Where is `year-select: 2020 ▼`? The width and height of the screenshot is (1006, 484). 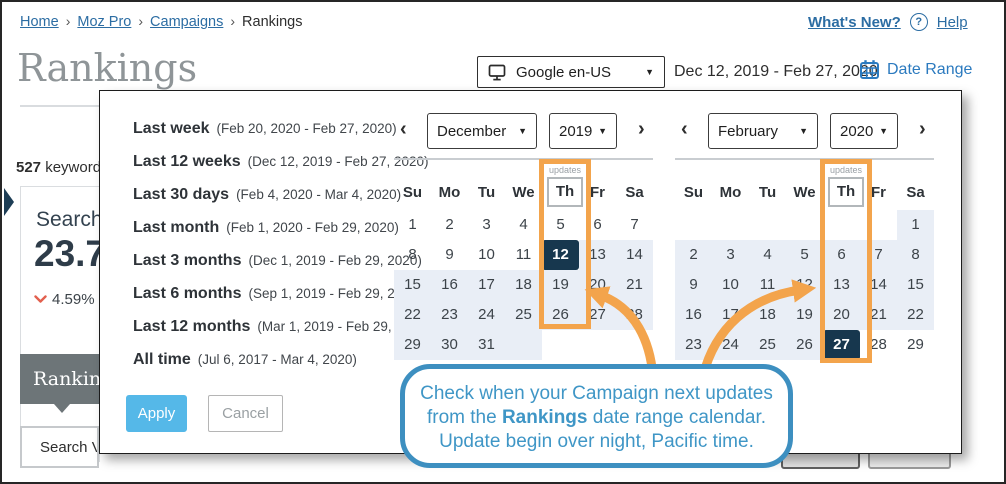
year-select: 2020 ▼ is located at coordinates (864, 131).